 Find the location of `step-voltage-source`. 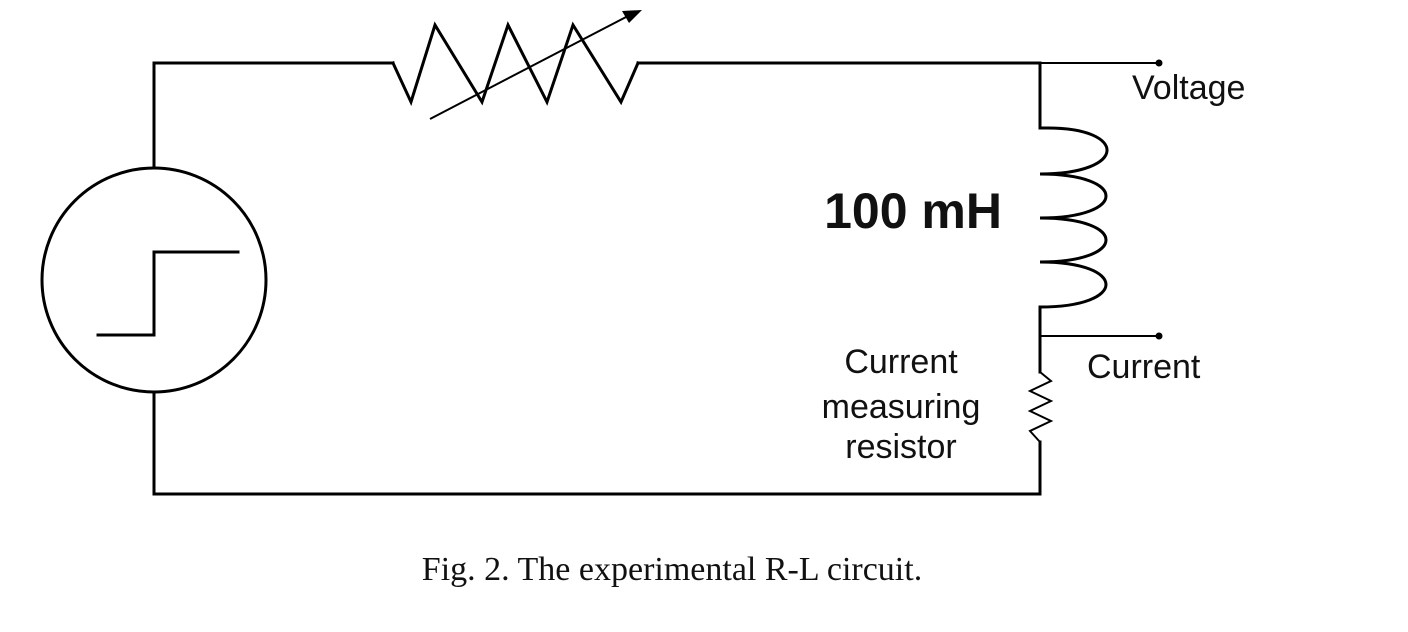

step-voltage-source is located at coordinates (154, 280).